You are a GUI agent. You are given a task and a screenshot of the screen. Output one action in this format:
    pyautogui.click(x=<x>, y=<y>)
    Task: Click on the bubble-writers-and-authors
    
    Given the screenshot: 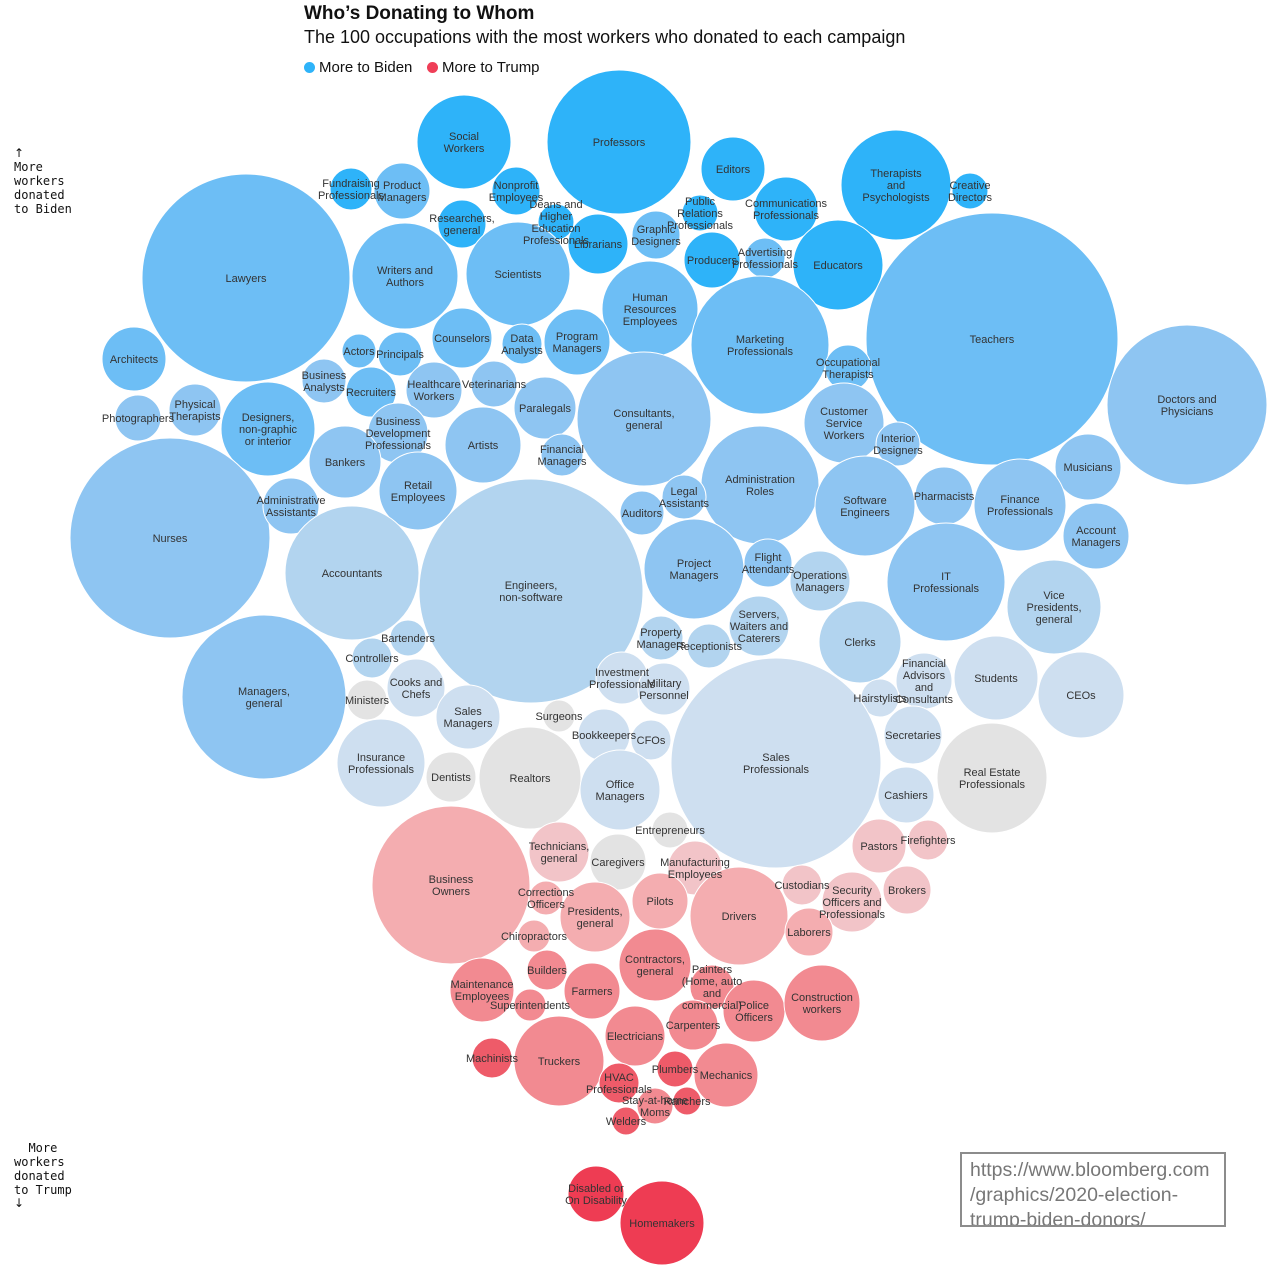 What is the action you would take?
    pyautogui.click(x=405, y=276)
    